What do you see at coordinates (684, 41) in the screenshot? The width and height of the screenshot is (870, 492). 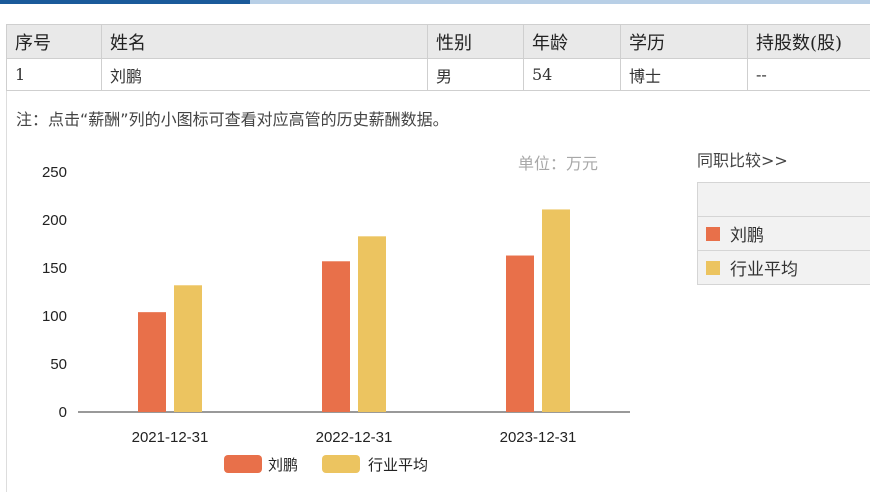 I see `column-header-education: 学历` at bounding box center [684, 41].